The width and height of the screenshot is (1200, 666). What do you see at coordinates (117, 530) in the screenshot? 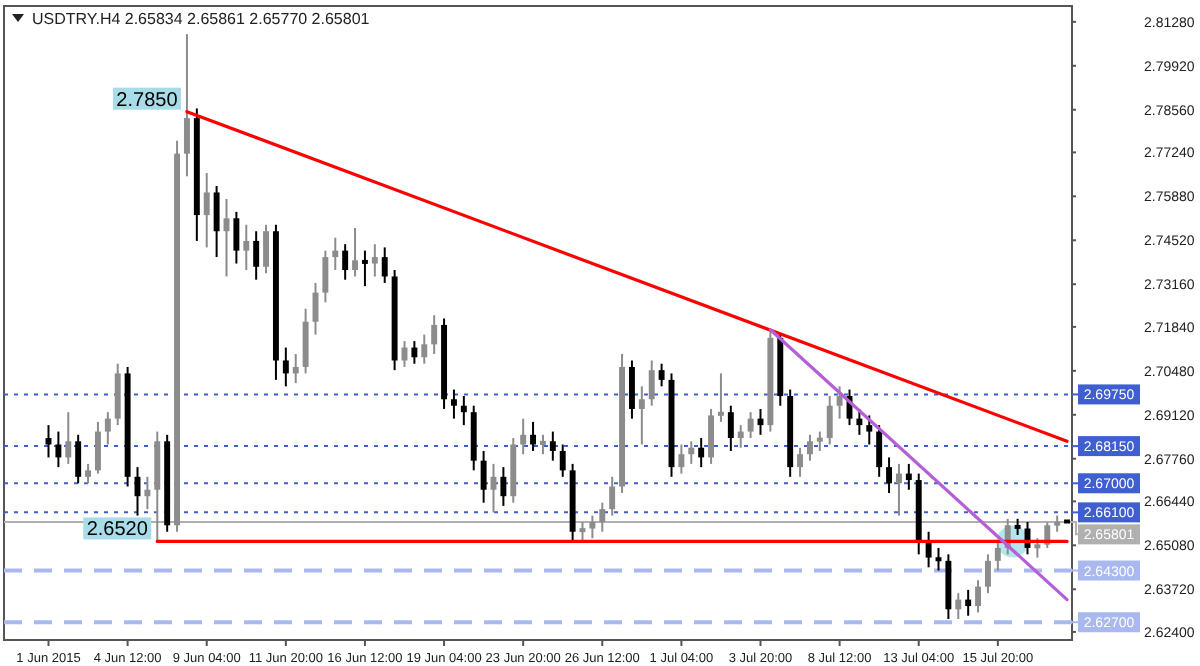
I see `annotation: 2.6520` at bounding box center [117, 530].